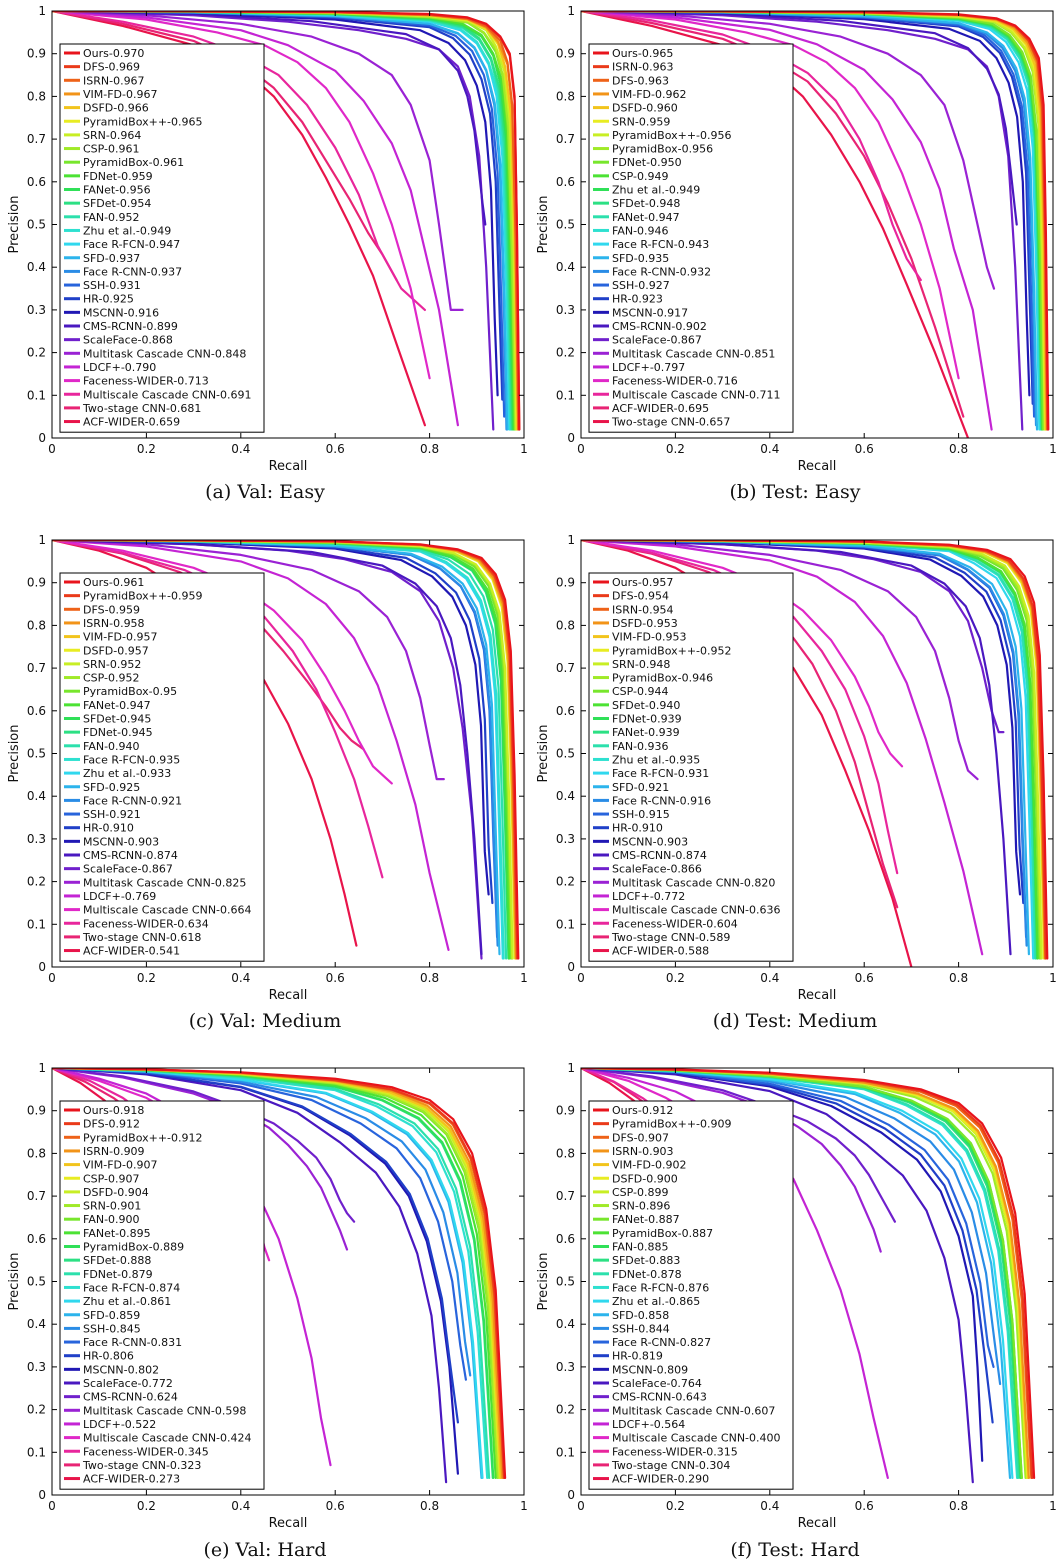  What do you see at coordinates (659, 1397) in the screenshot?
I see `legend-entry-label: CMS-RCNN-0.643` at bounding box center [659, 1397].